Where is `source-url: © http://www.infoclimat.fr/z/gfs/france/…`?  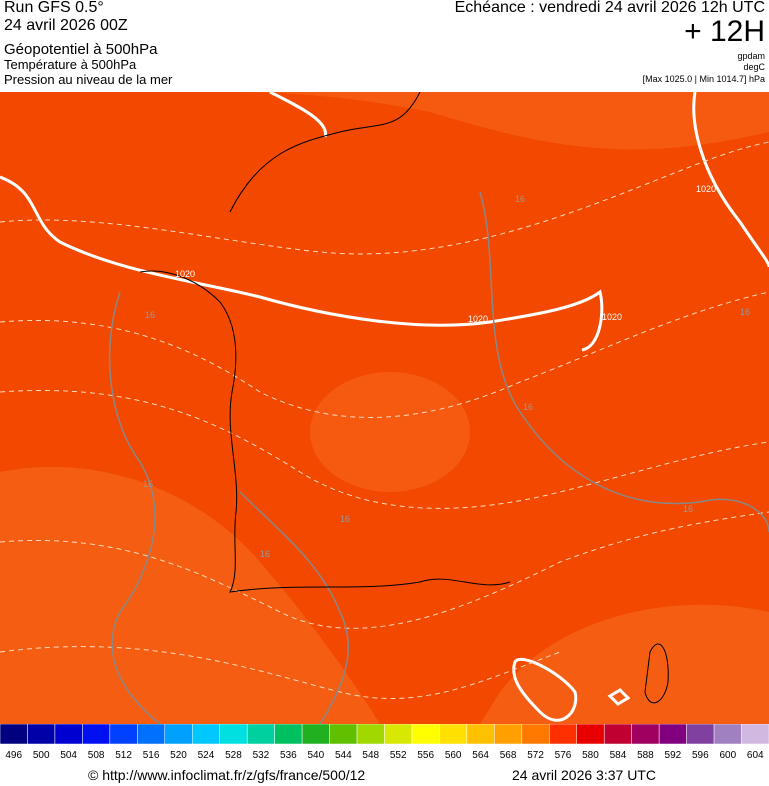
source-url: © http://www.infoclimat.fr/z/gfs/france/… is located at coordinates (227, 775).